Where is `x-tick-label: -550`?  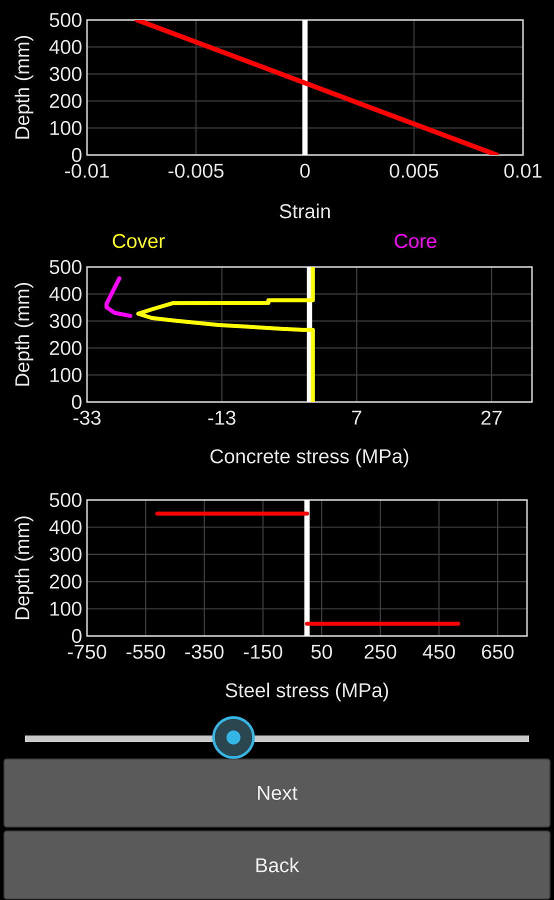
x-tick-label: -550 is located at coordinates (145, 651).